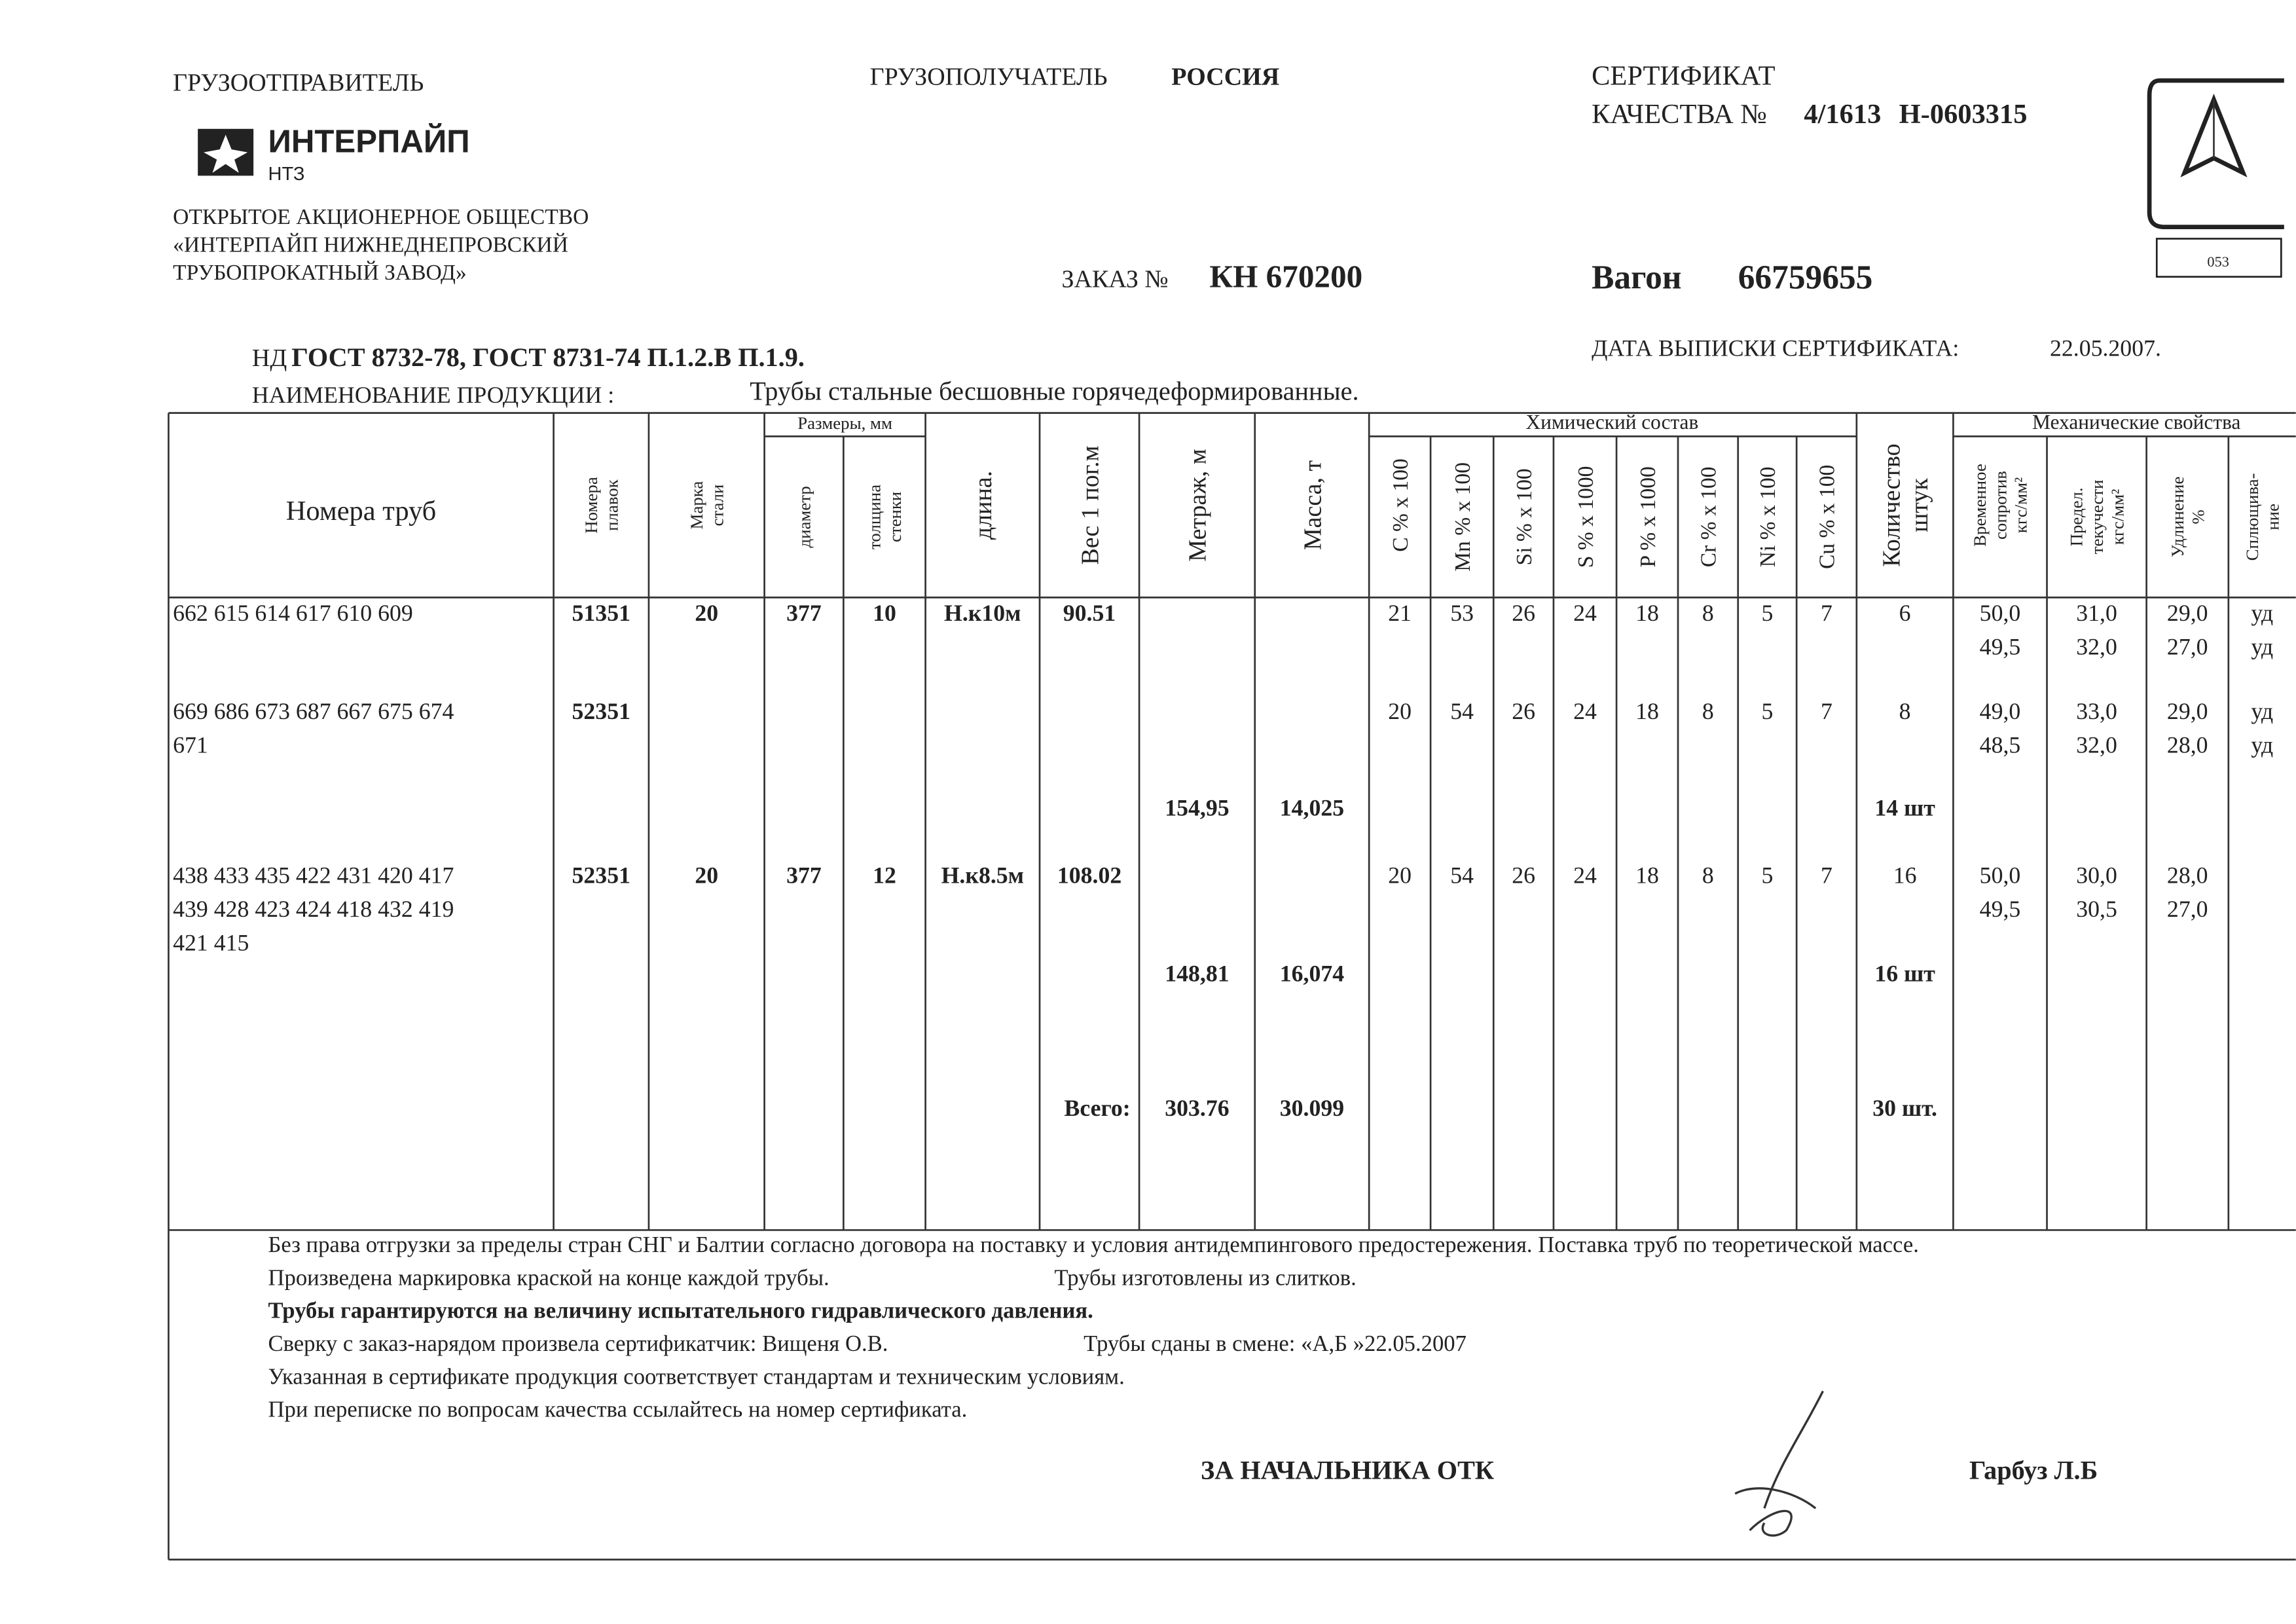 This screenshot has width=2296, height=1624. What do you see at coordinates (1767, 711) in the screenshot?
I see `table-cell: 5` at bounding box center [1767, 711].